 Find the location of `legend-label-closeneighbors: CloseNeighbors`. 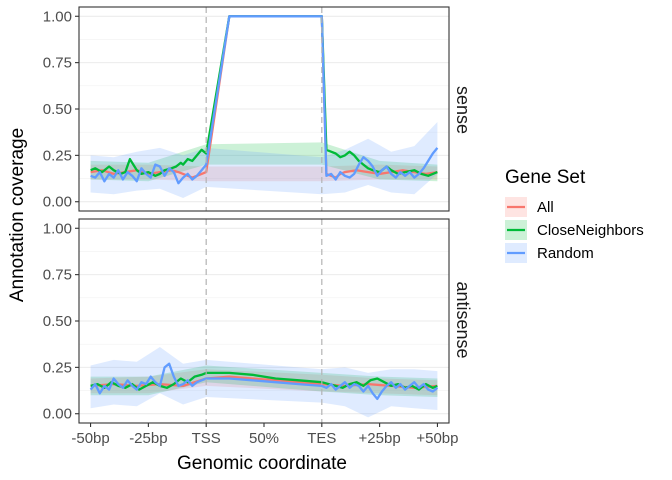

legend-label-closeneighbors: CloseNeighbors is located at coordinates (590, 230).